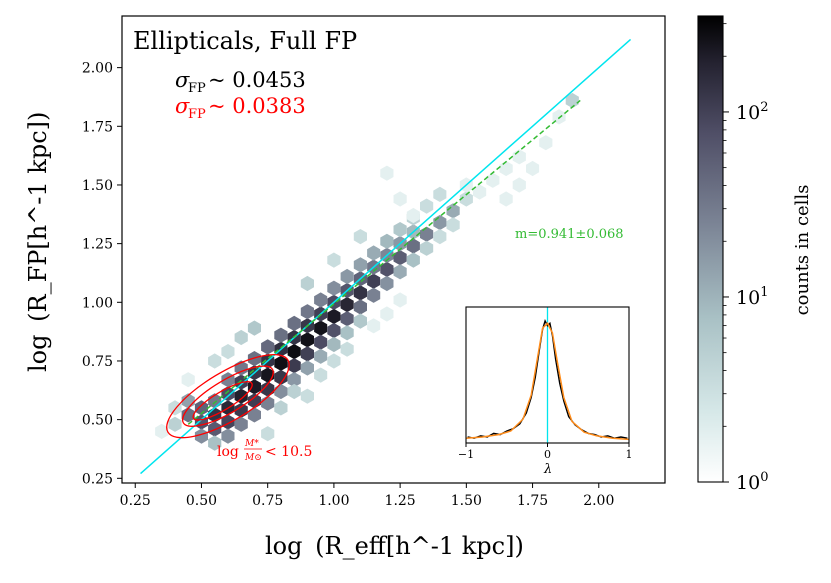 This screenshot has height=583, width=831. What do you see at coordinates (547, 381) in the screenshot?
I see `inset-fit-curve` at bounding box center [547, 381].